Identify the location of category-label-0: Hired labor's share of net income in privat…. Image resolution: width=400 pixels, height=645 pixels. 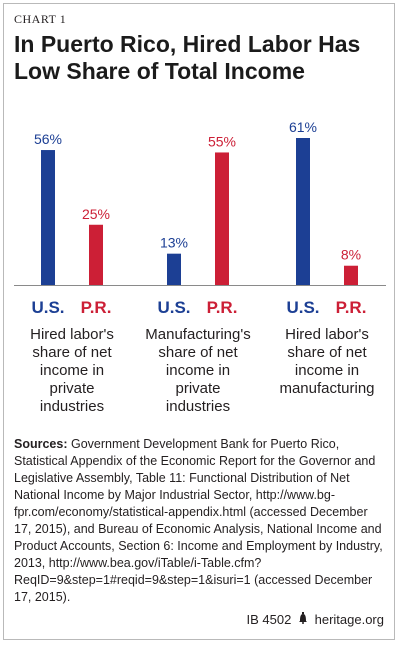
(72, 371).